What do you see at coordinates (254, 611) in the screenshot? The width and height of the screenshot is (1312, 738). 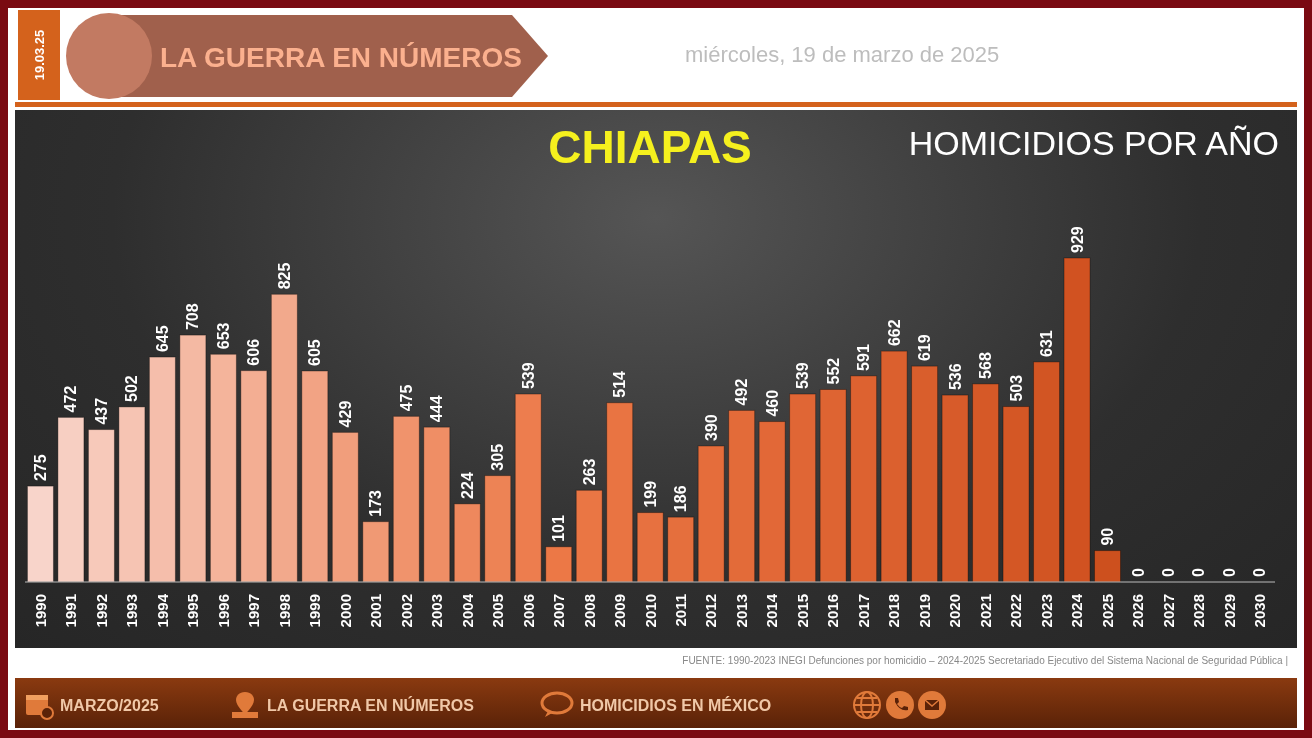 I see `x-tick-label: 1997` at bounding box center [254, 611].